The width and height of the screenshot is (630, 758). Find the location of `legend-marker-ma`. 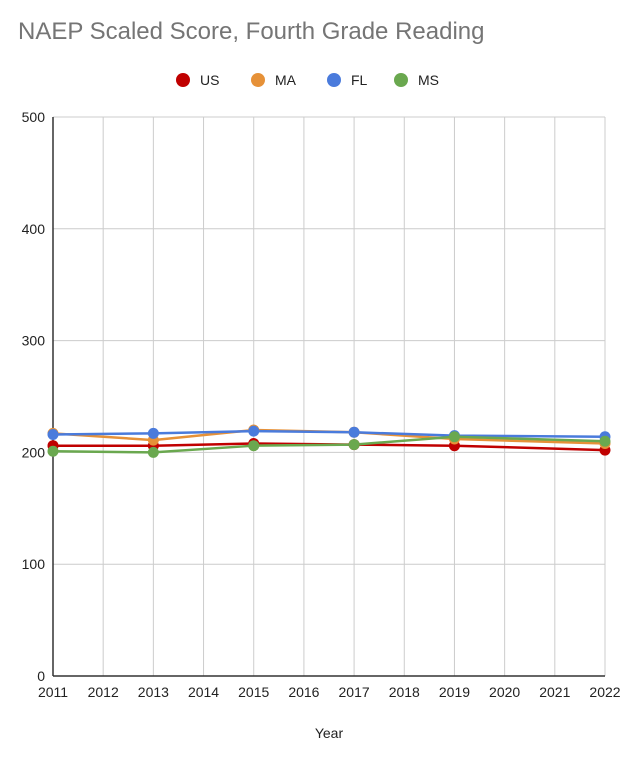

legend-marker-ma is located at coordinates (258, 80).